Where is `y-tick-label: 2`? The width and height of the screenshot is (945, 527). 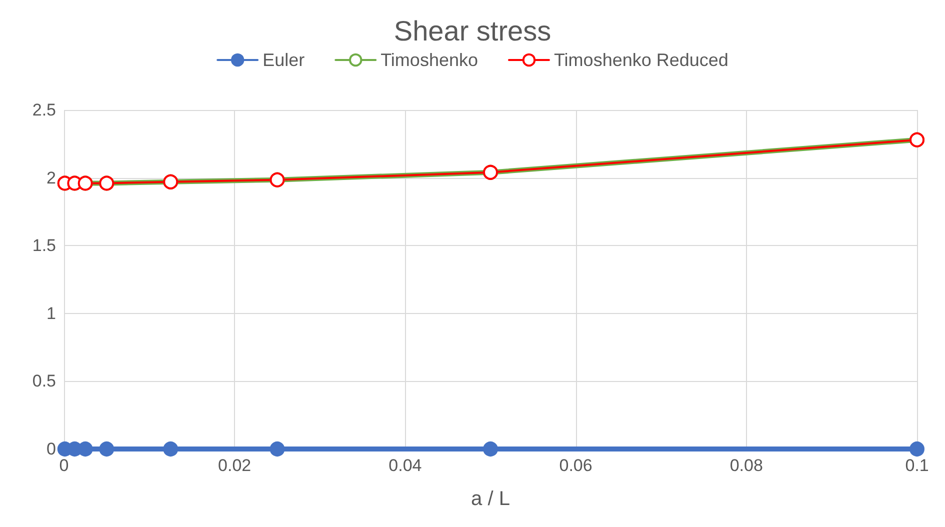
y-tick-label: 2 is located at coordinates (51, 178).